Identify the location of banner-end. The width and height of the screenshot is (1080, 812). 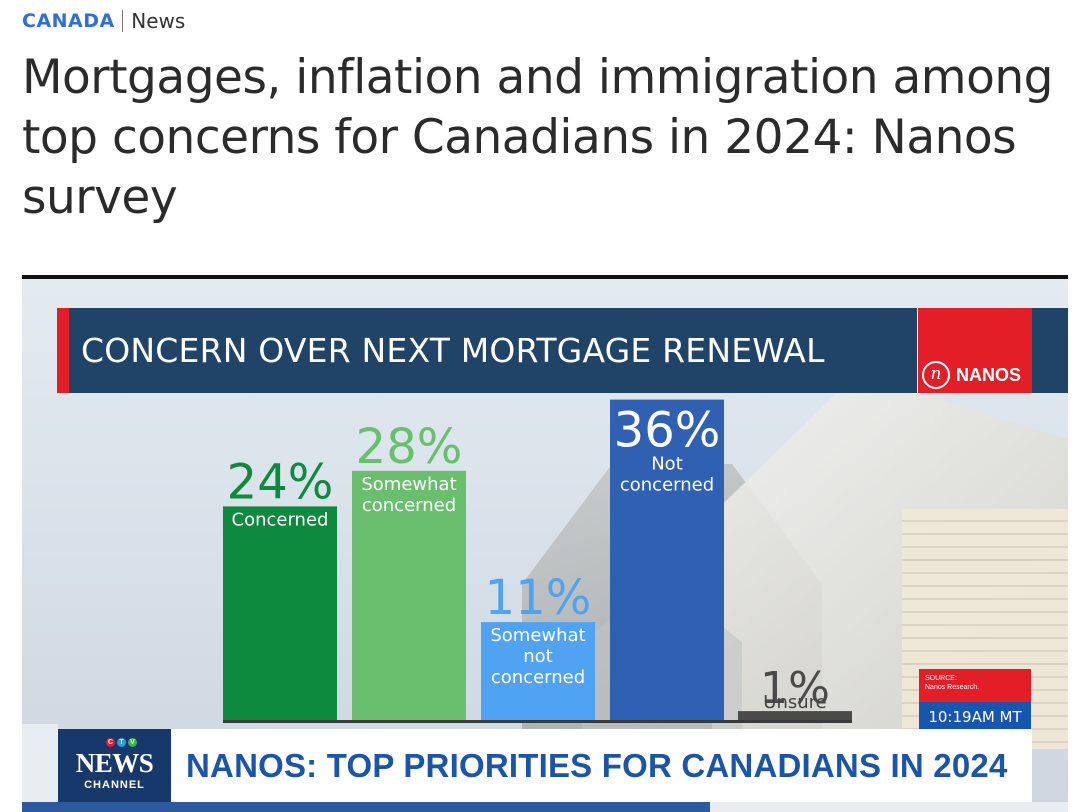
(1050, 350).